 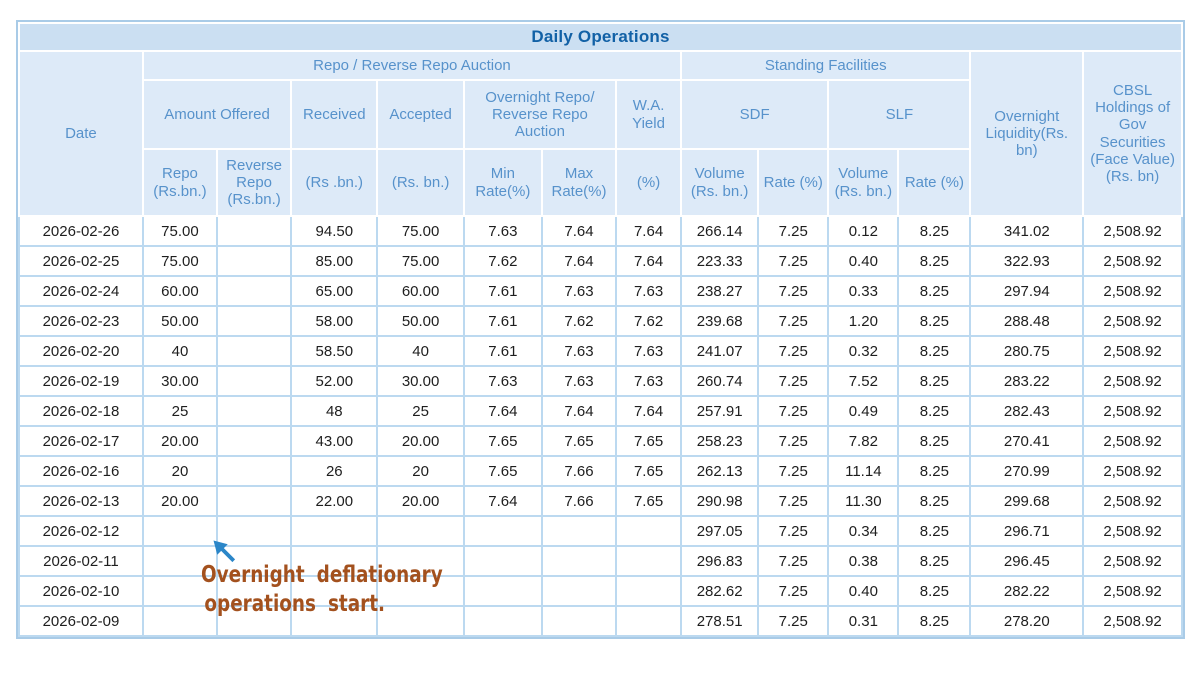 I want to click on cell-date: 2026-02-18, so click(x=81, y=411).